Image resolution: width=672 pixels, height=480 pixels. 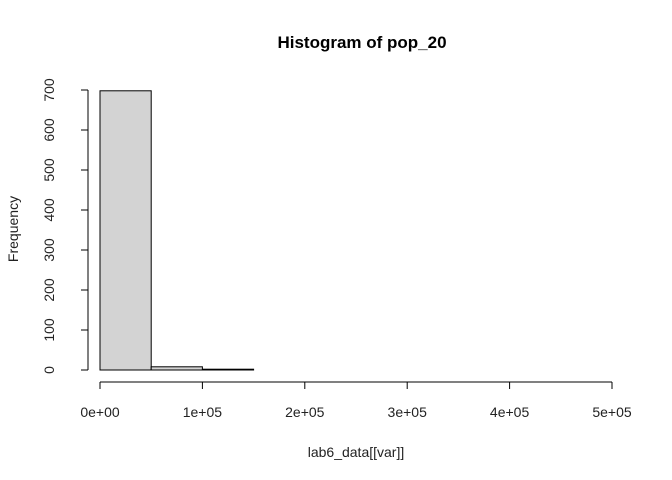 What do you see at coordinates (49, 370) in the screenshot?
I see `y-tick-label: 0` at bounding box center [49, 370].